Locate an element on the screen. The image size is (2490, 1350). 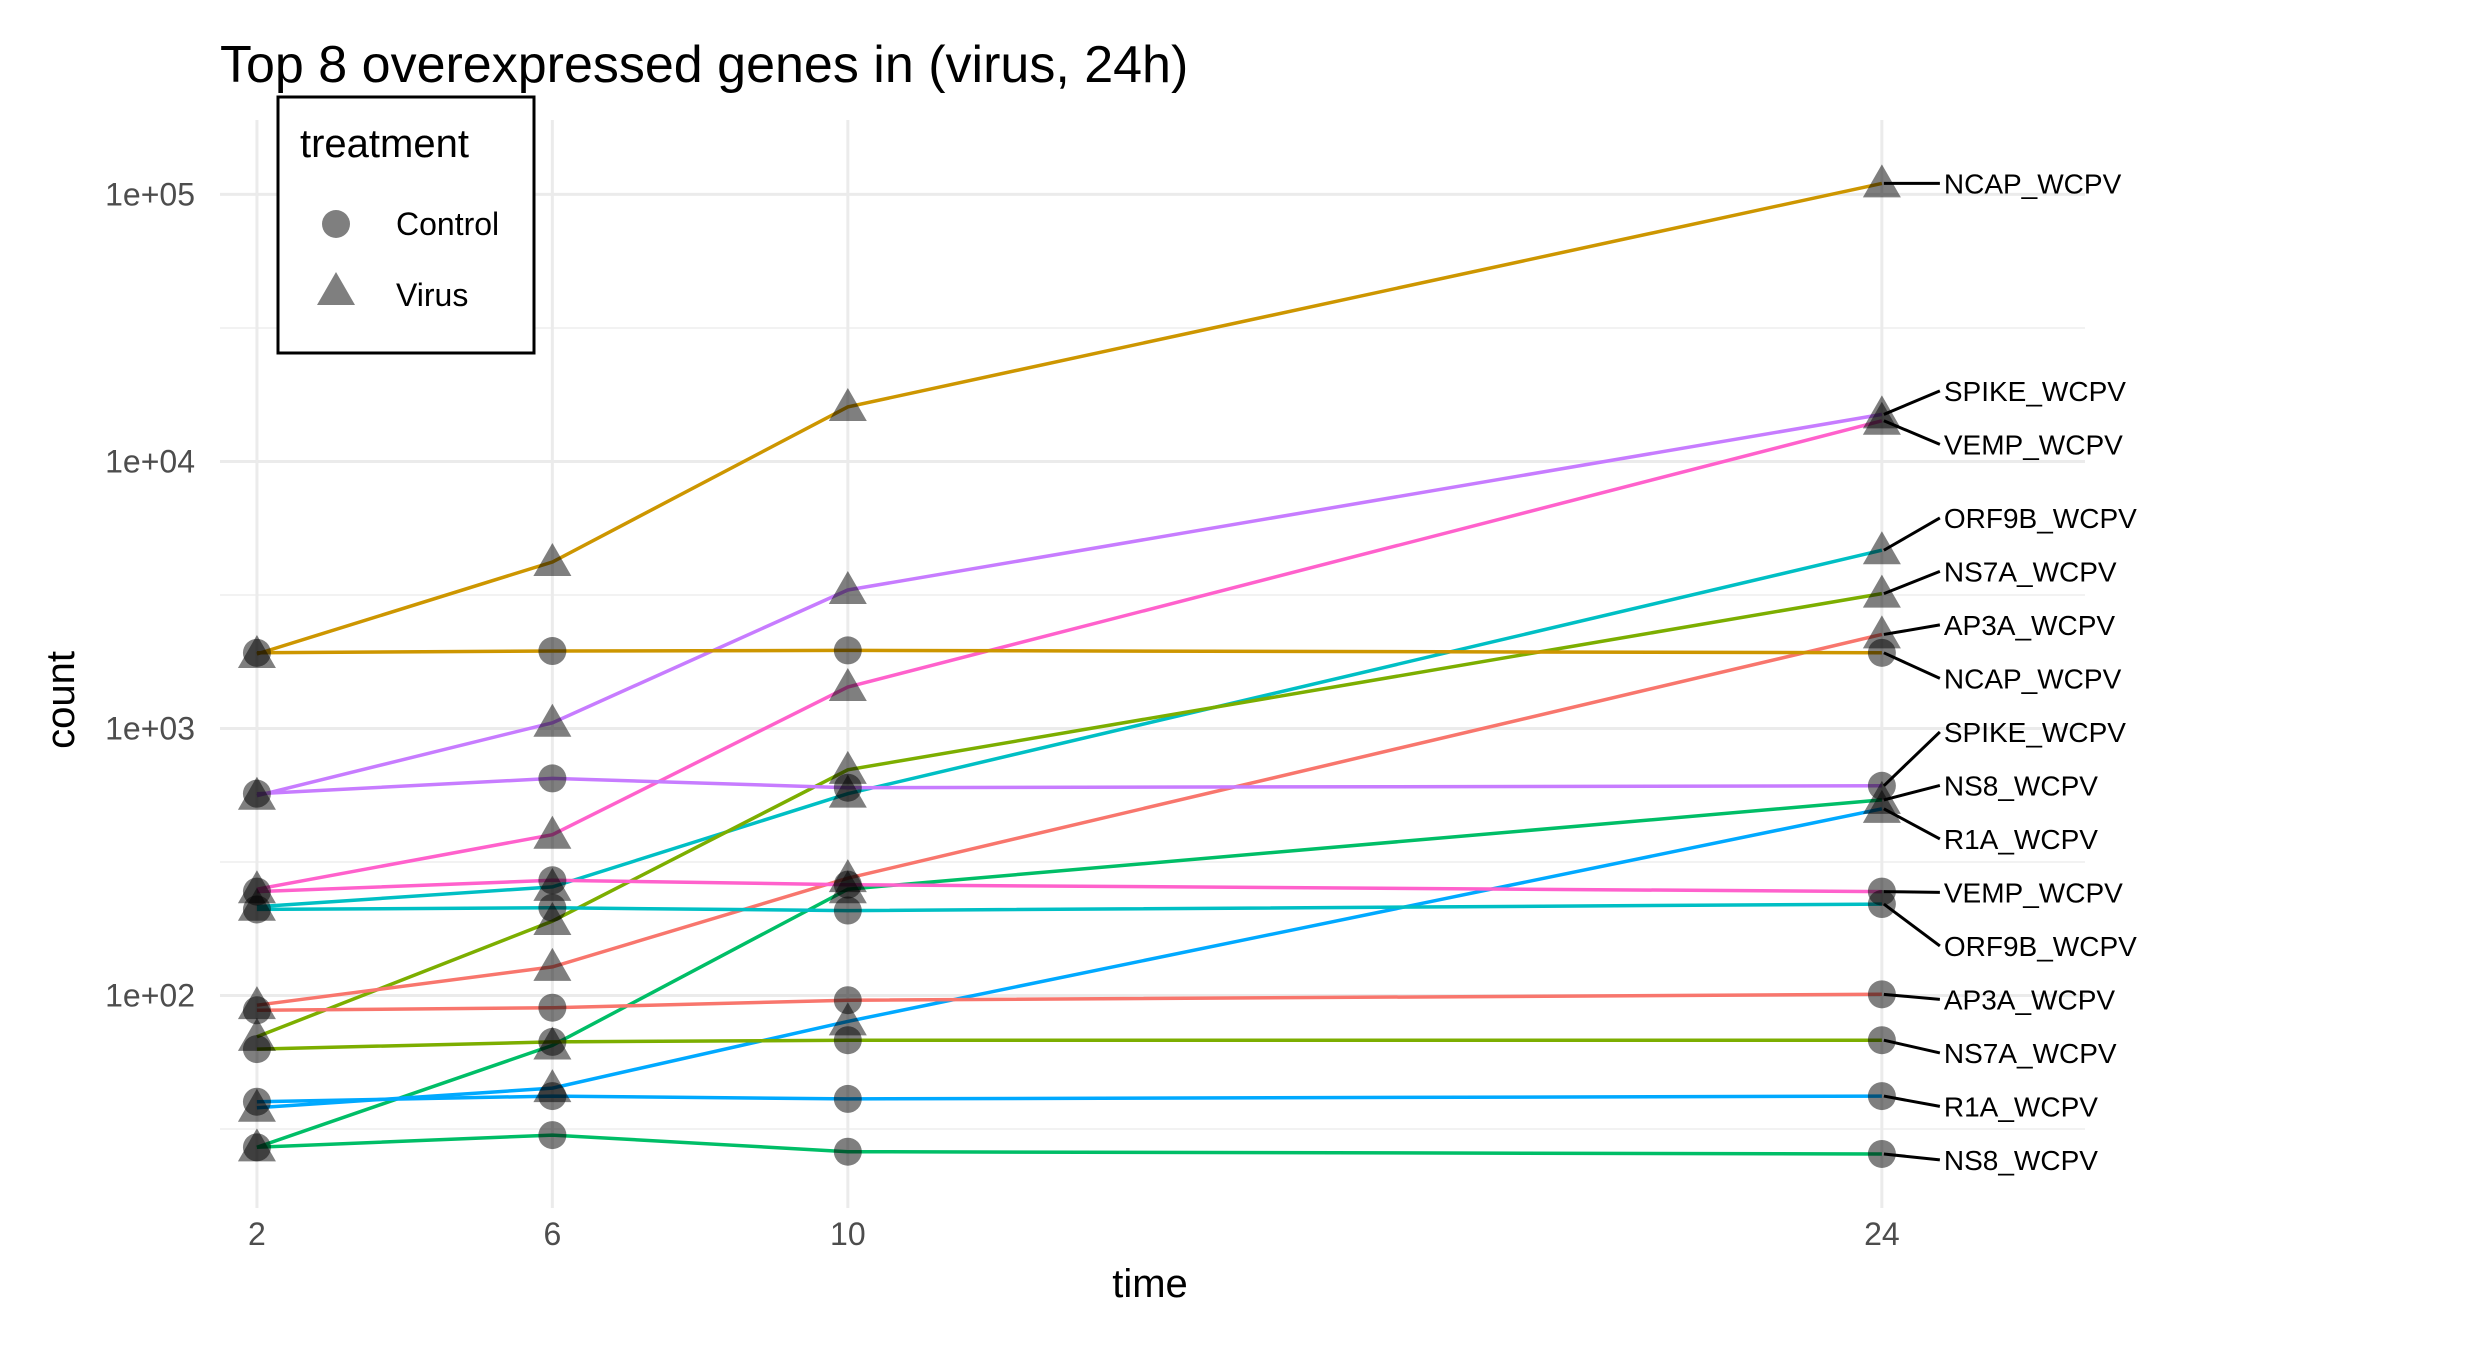
y-axis: 1e+02 1e+03 1e+04 1e+05 is located at coordinates (150, 594).